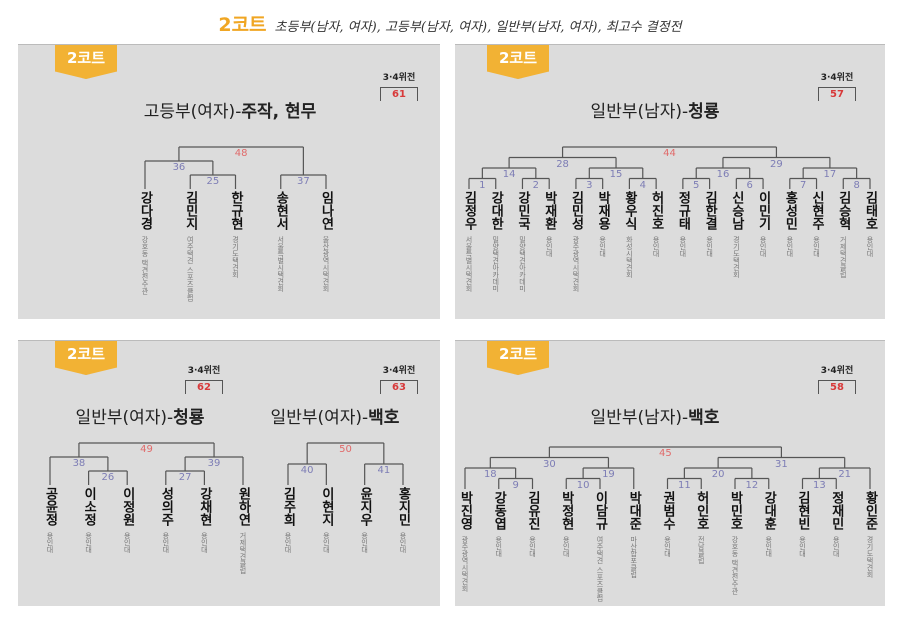 This screenshot has width=900, height=638. I want to click on match-number: 29, so click(776, 164).